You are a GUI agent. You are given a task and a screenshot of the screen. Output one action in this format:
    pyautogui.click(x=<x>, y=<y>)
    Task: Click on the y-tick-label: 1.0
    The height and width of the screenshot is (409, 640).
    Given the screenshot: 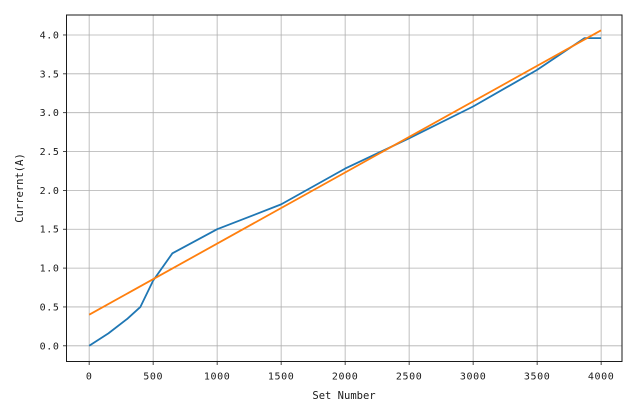 What is the action you would take?
    pyautogui.click(x=50, y=269)
    